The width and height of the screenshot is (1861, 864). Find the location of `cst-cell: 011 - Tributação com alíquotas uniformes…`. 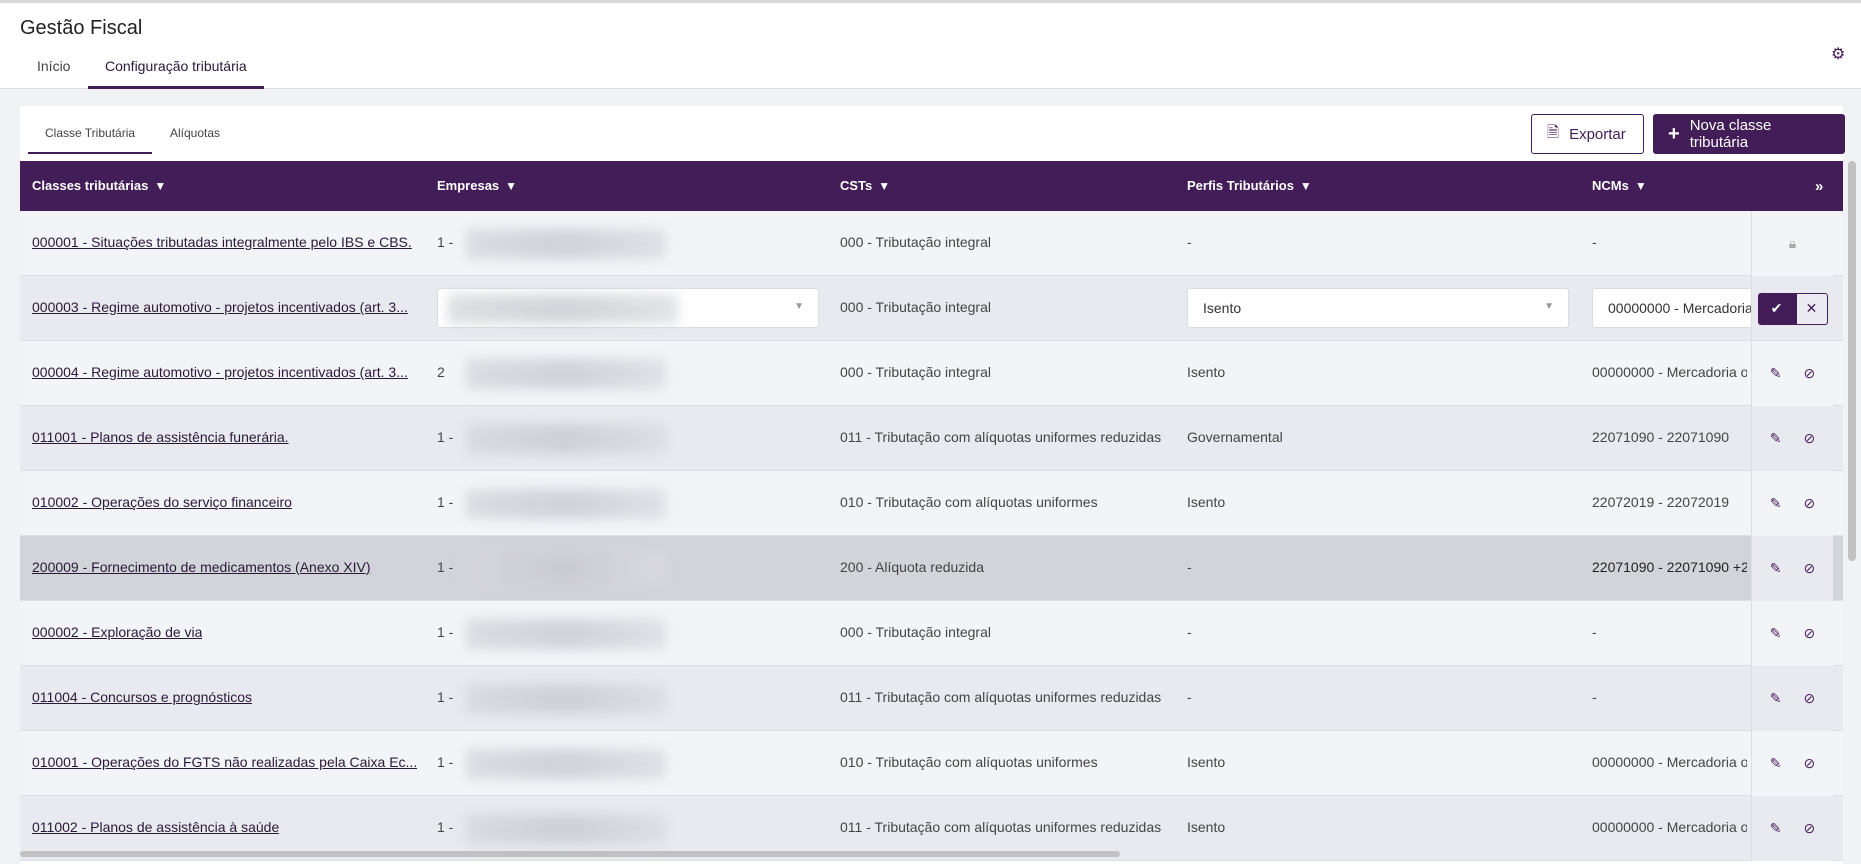

cst-cell: 011 - Tributação com alíquotas uniformes… is located at coordinates (1001, 437).